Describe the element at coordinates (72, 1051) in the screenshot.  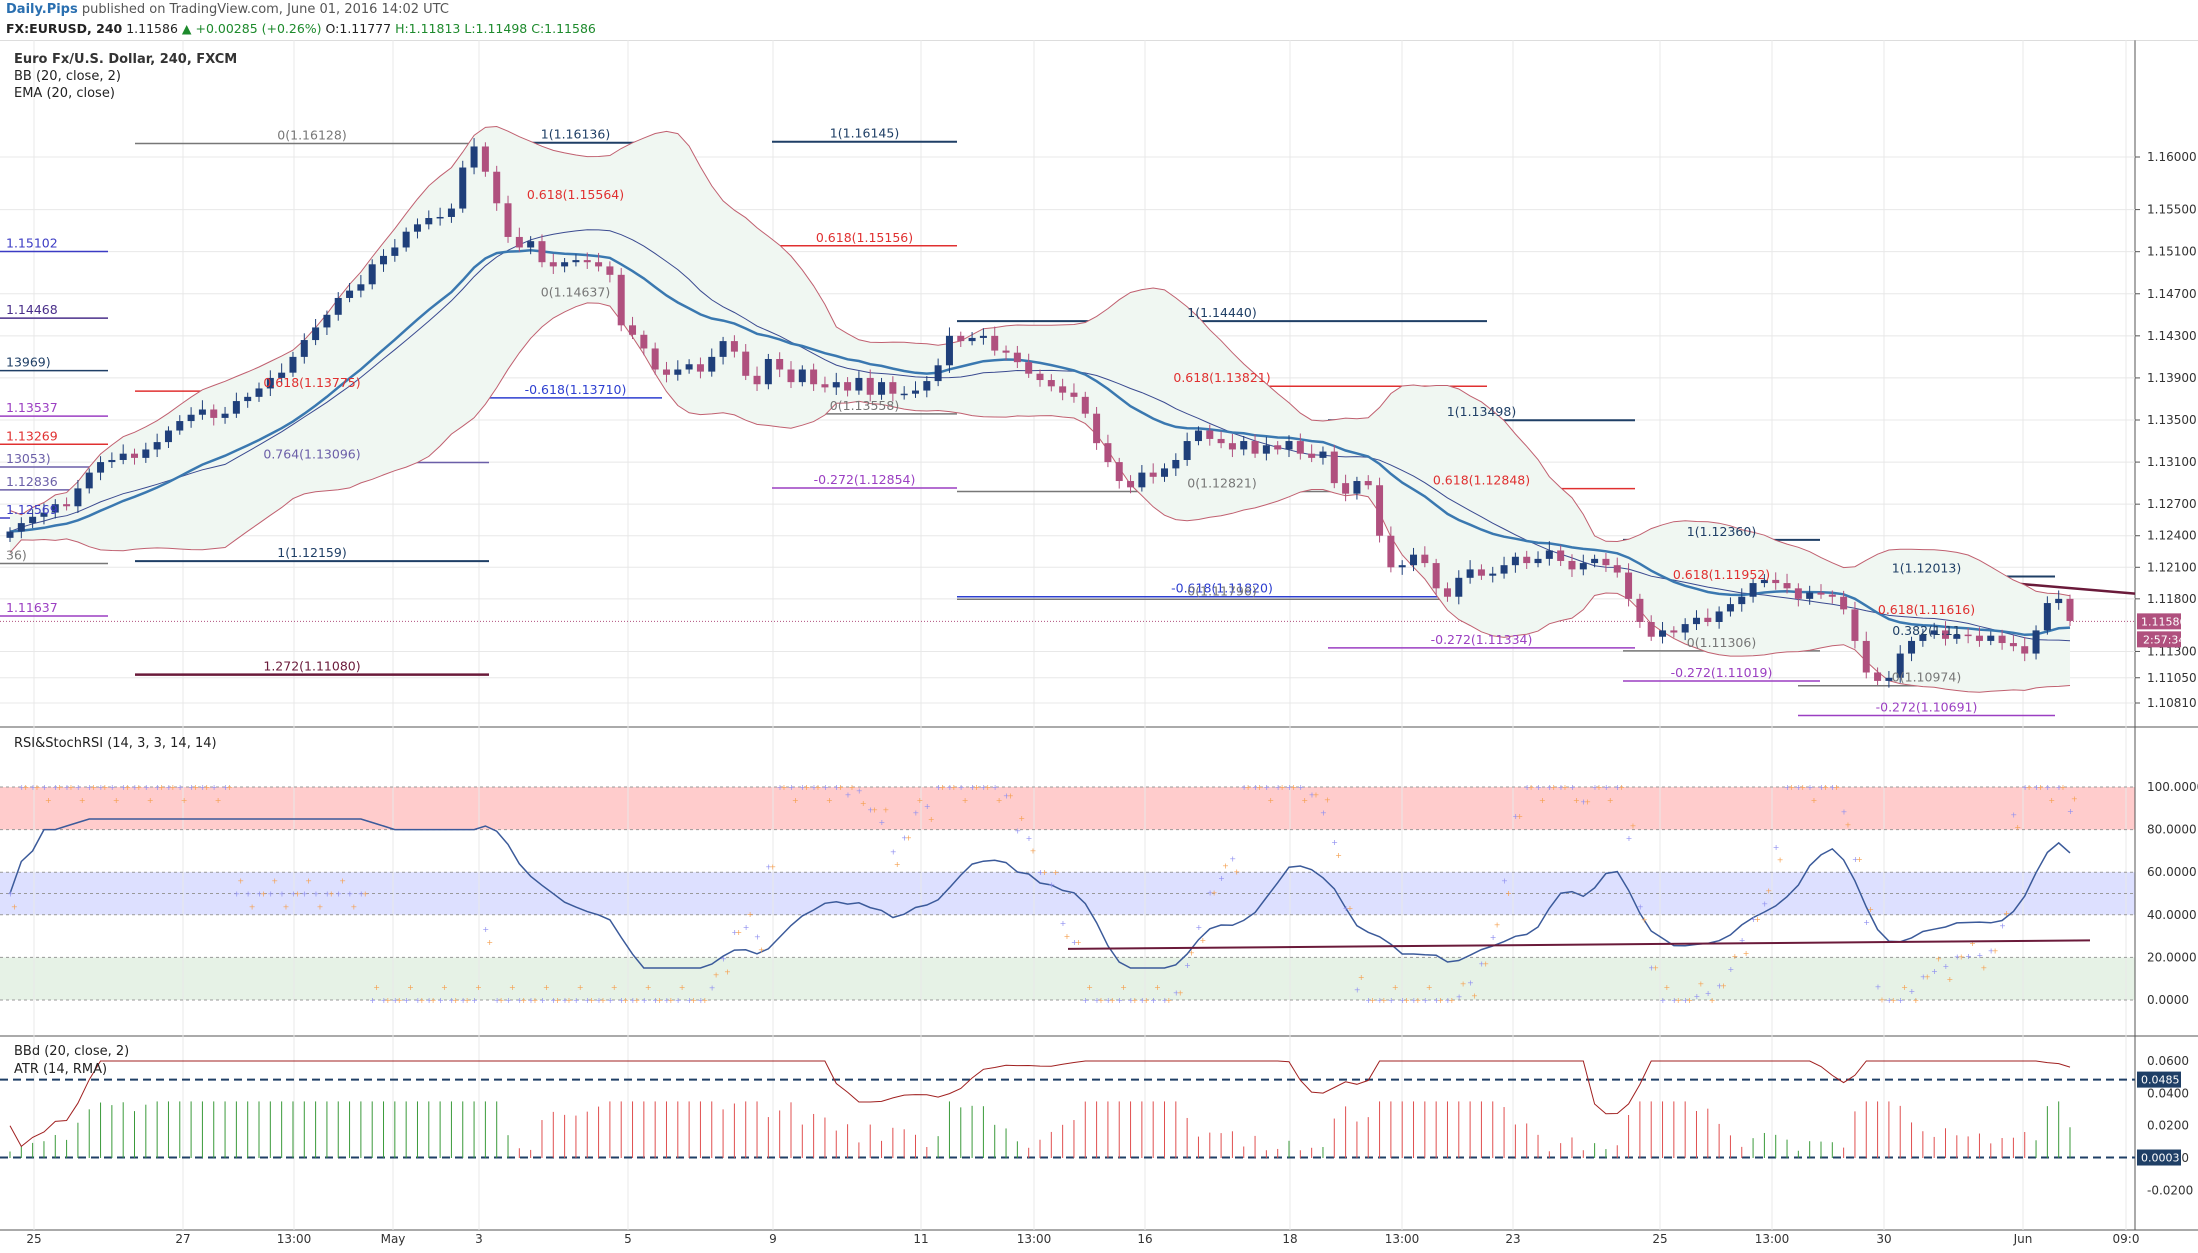
I see `bbd-indicator-label: BBd (20, close, 2)` at that location.